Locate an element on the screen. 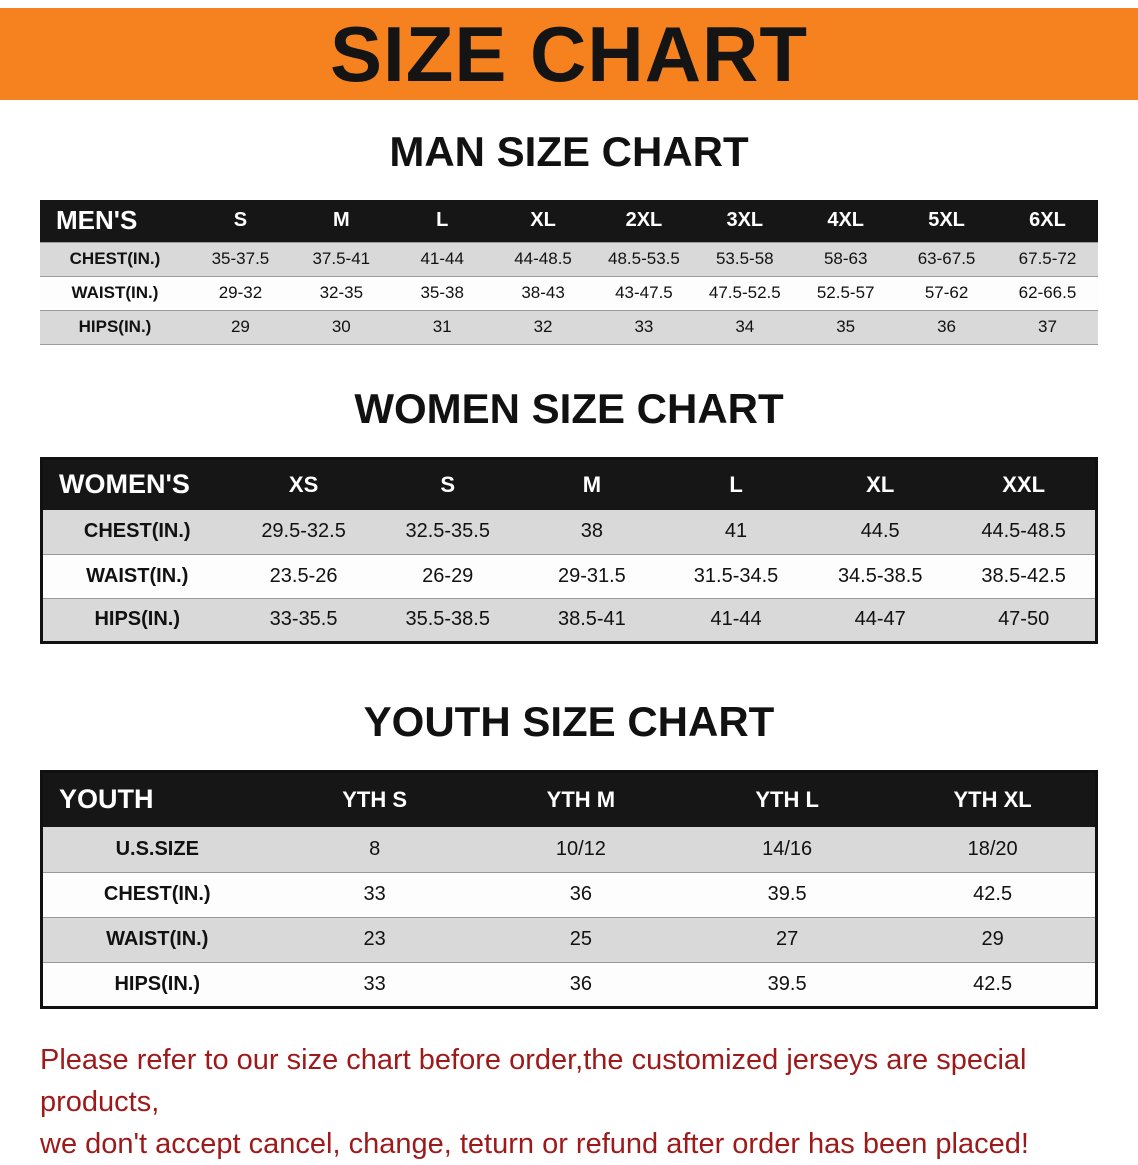 Image resolution: width=1138 pixels, height=1165 pixels. youth-size-header-yth-s: YTH S is located at coordinates (374, 799).